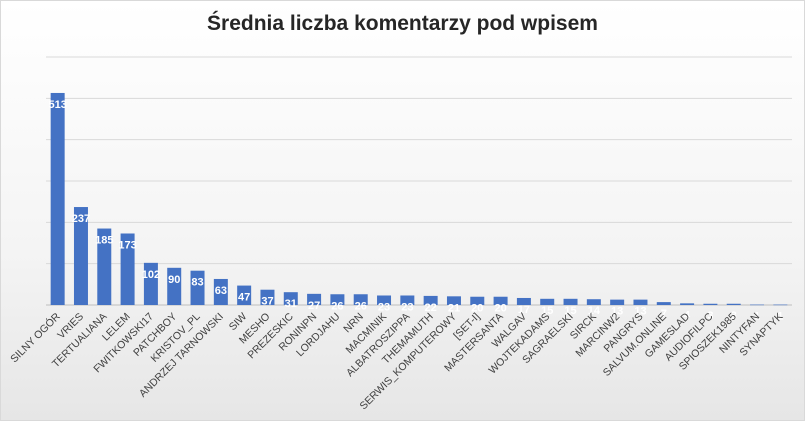 This screenshot has width=805, height=421. Describe the element at coordinates (244, 298) in the screenshot. I see `data-label: 47` at that location.